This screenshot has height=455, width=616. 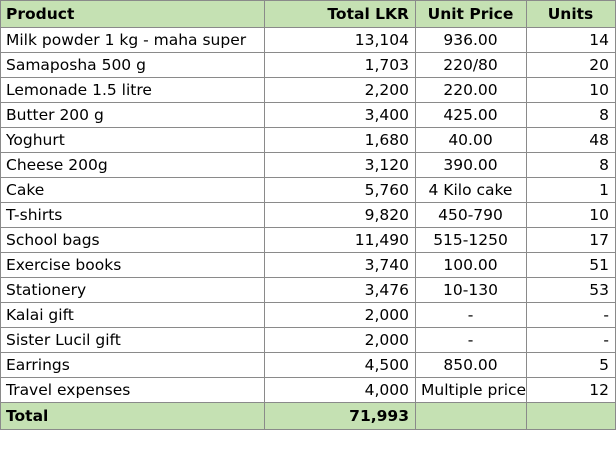 What do you see at coordinates (132, 14) in the screenshot?
I see `header-product: Product` at bounding box center [132, 14].